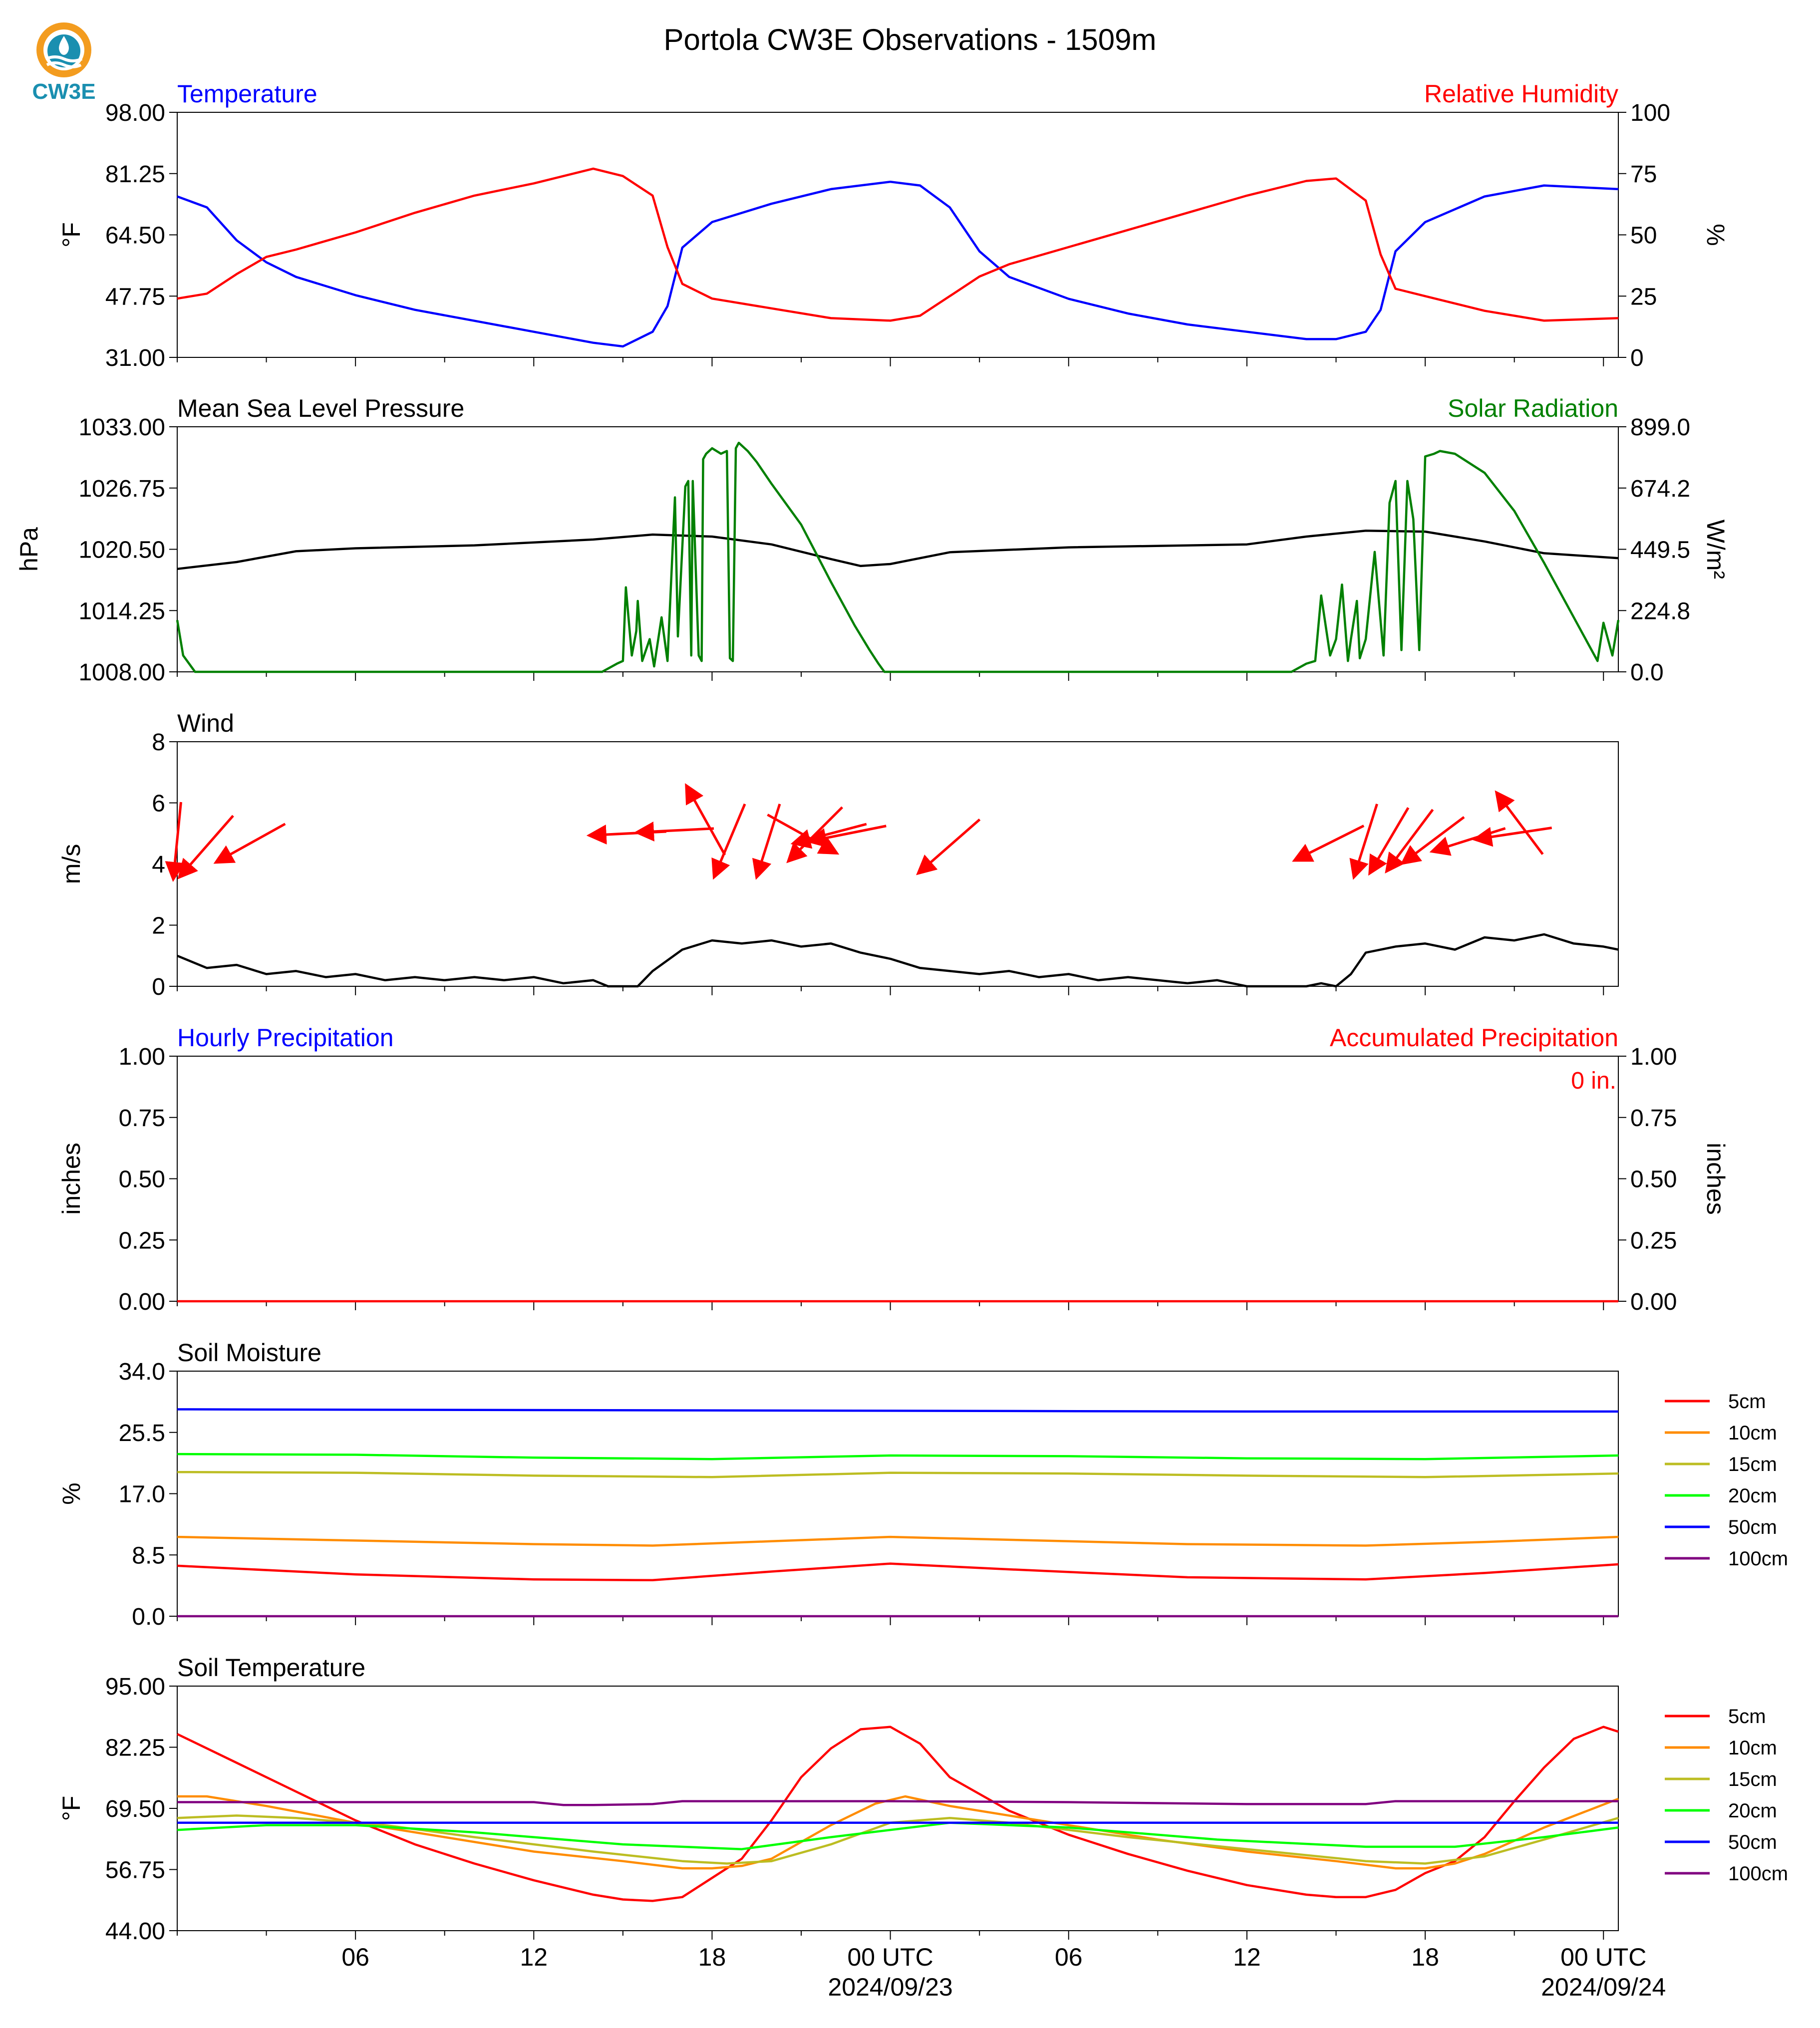 This screenshot has width=1820, height=2028. I want to click on y2-tick-label: 0.50, so click(1653, 1179).